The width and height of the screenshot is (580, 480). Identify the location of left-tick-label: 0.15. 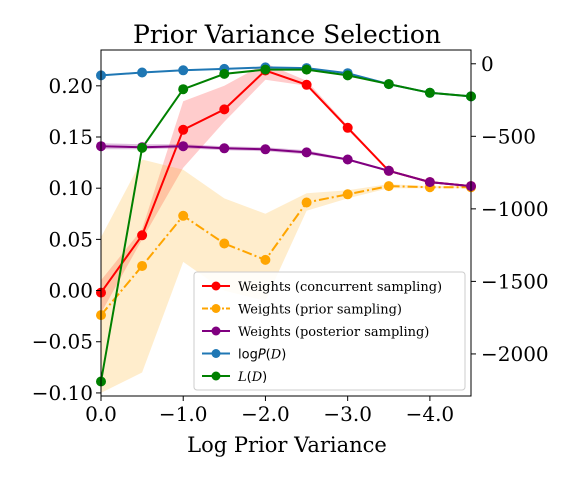
(70, 137).